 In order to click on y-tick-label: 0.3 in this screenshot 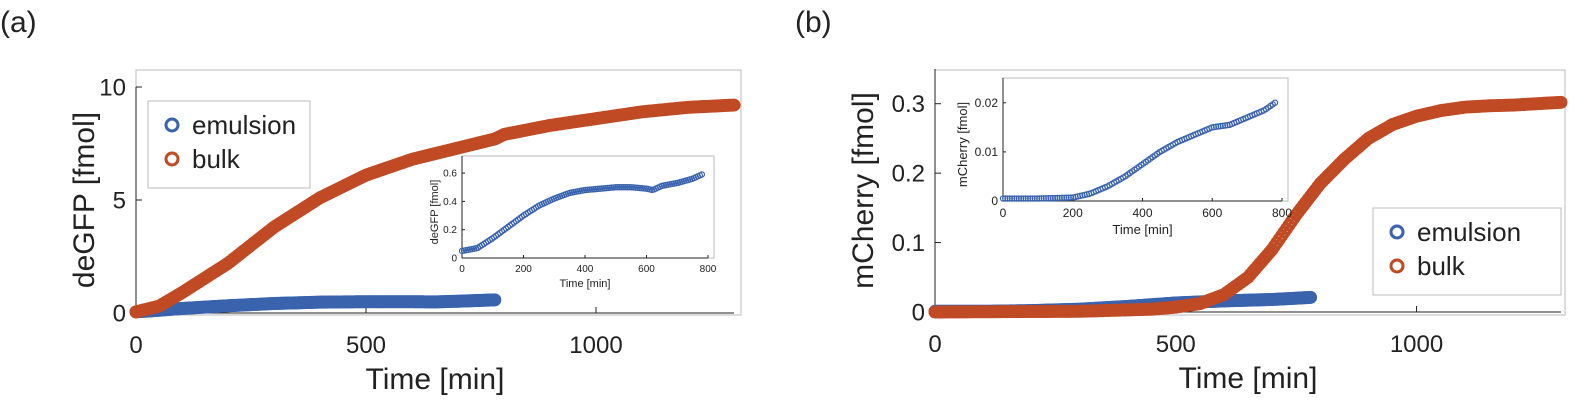, I will do `click(908, 104)`.